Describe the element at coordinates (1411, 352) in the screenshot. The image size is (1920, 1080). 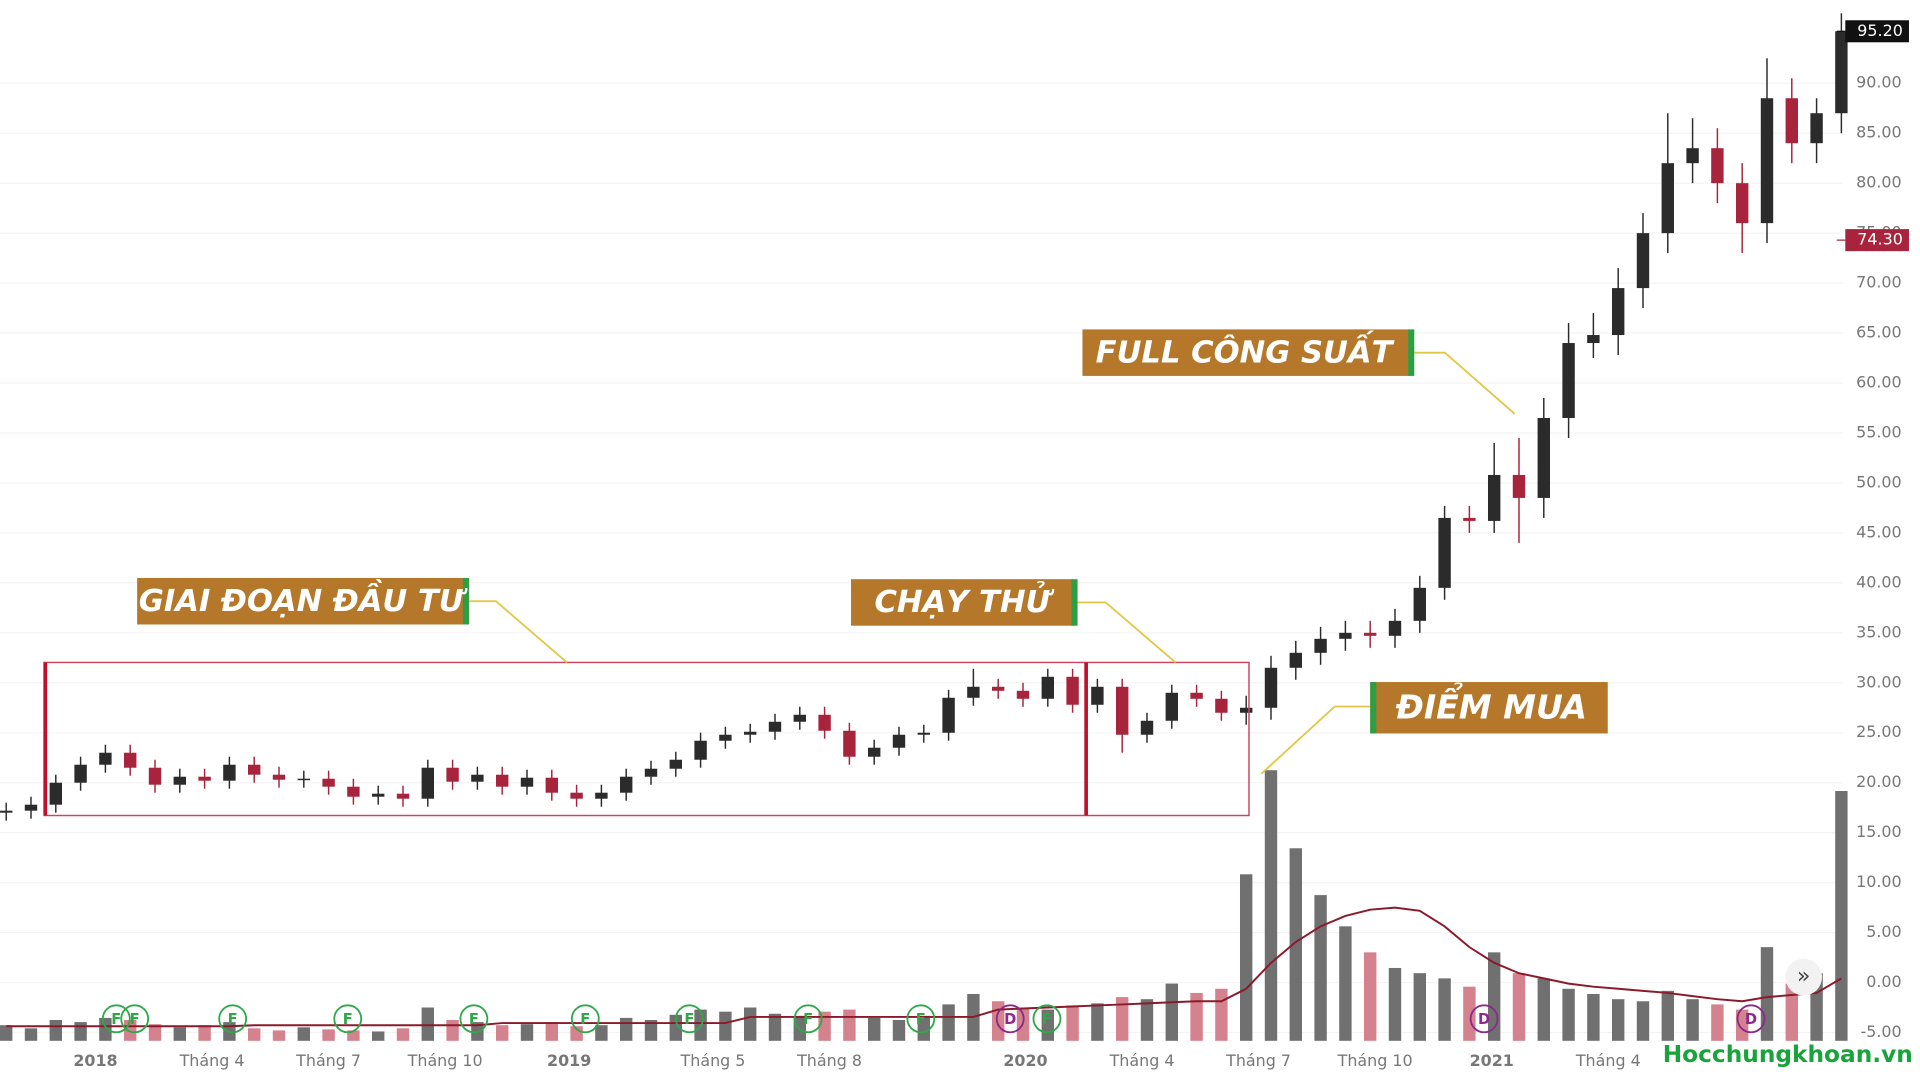
I see `label-accent` at that location.